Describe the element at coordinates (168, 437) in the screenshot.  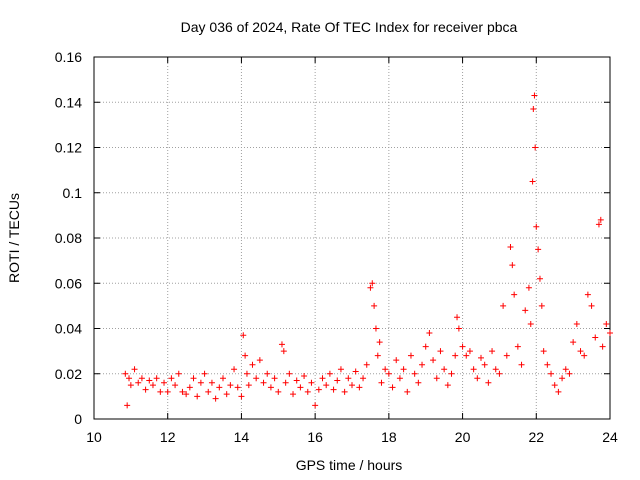
I see `x-tick-label: 12` at that location.